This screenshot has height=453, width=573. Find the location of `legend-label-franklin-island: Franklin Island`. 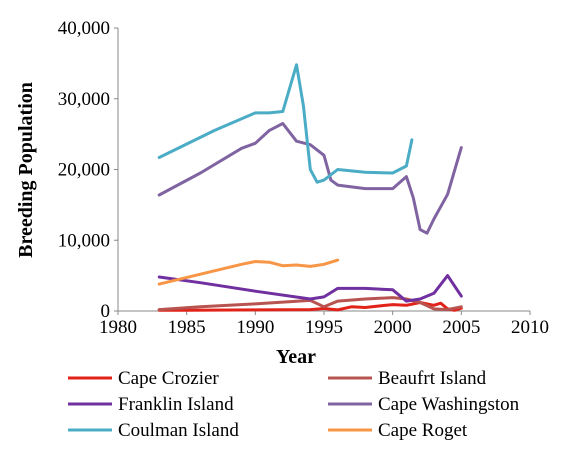

legend-label-franklin-island: Franklin Island is located at coordinates (176, 404).